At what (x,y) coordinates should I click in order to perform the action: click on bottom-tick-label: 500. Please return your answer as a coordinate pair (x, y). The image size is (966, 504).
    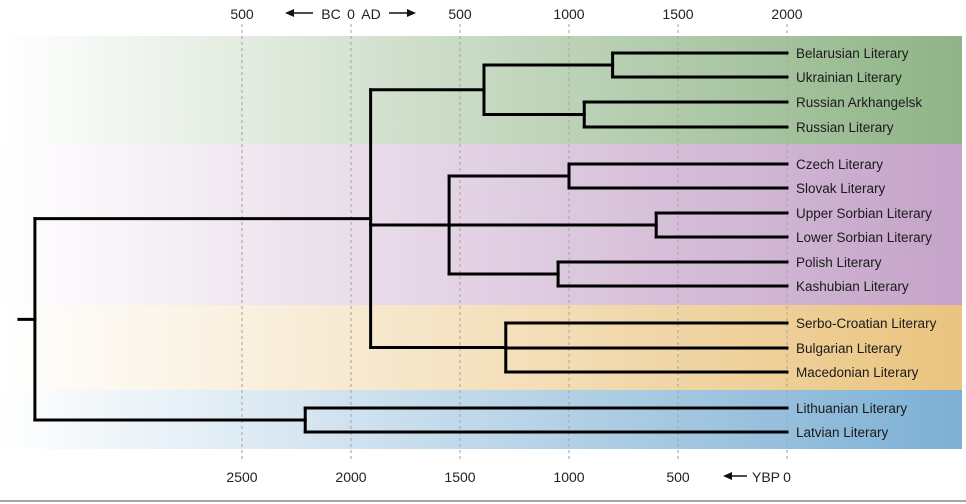
    Looking at the image, I should click on (678, 477).